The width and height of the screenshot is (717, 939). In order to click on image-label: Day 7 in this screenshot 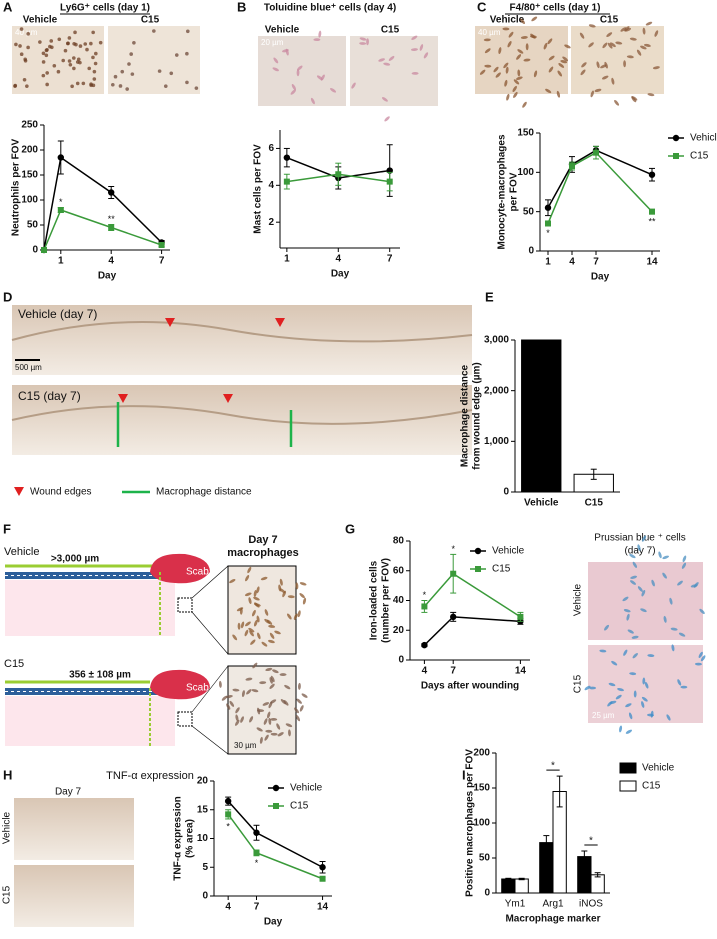, I will do `click(68, 792)`.